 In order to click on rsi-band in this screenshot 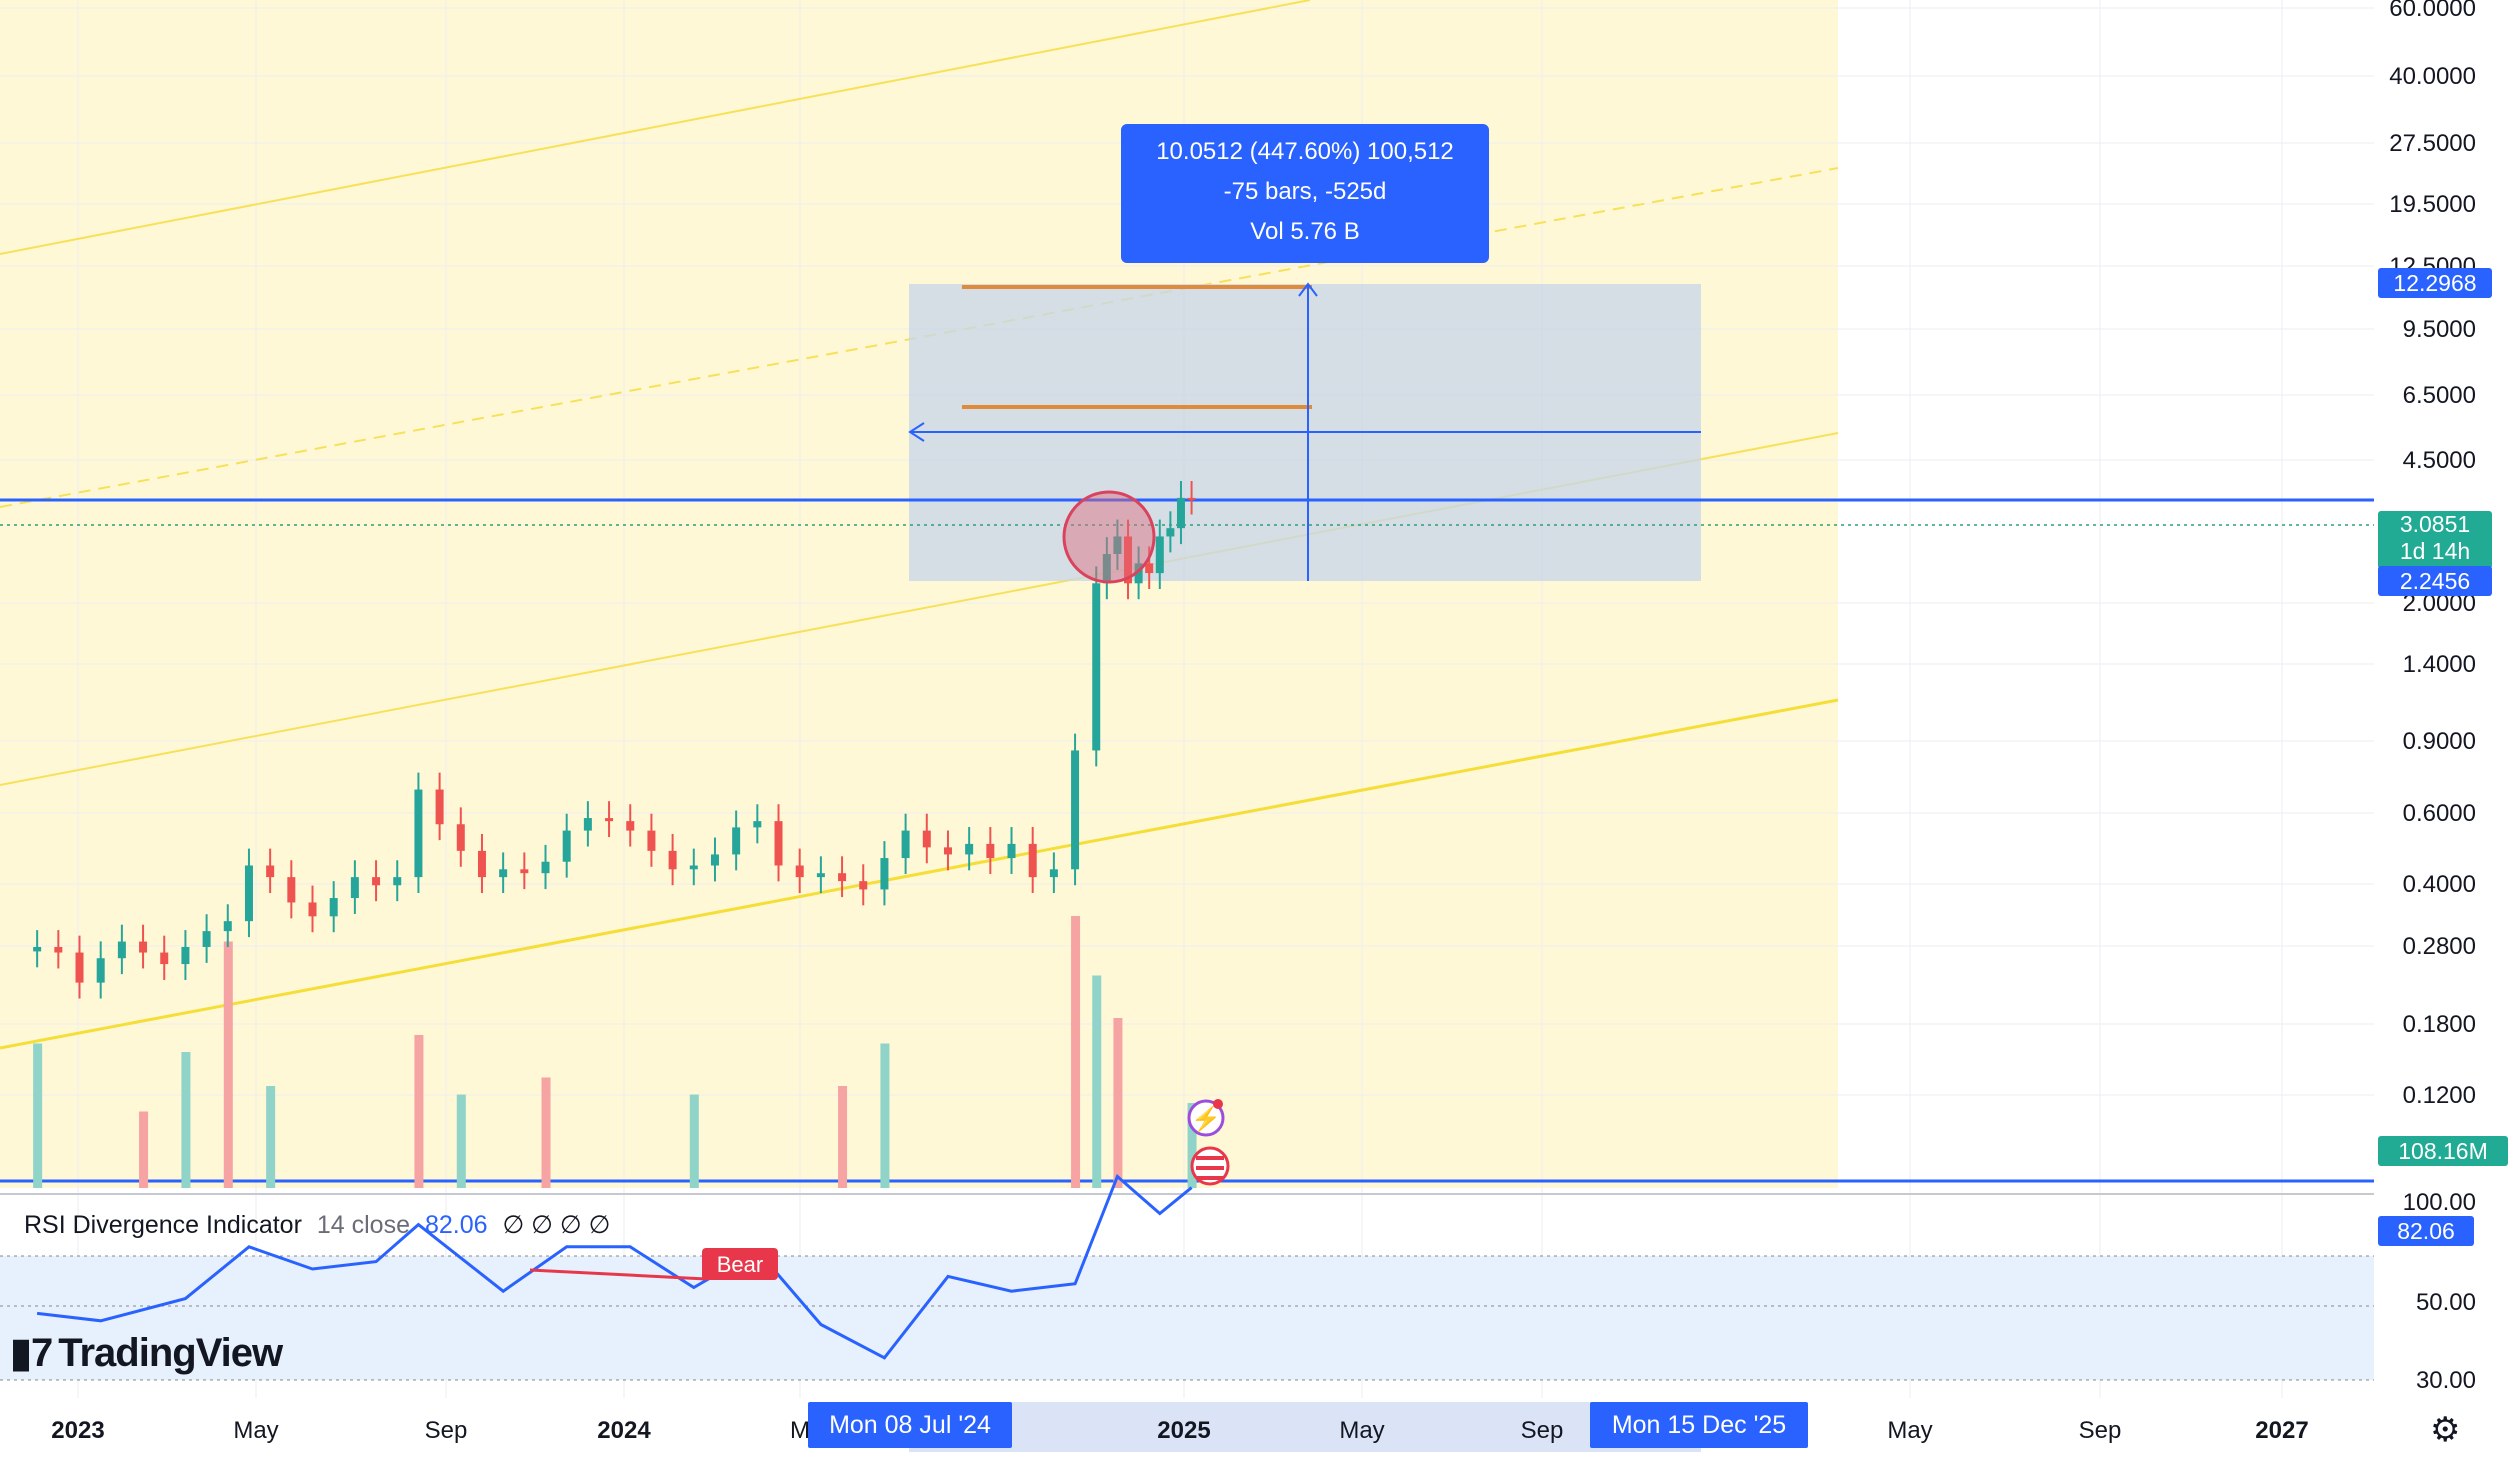, I will do `click(1187, 1318)`.